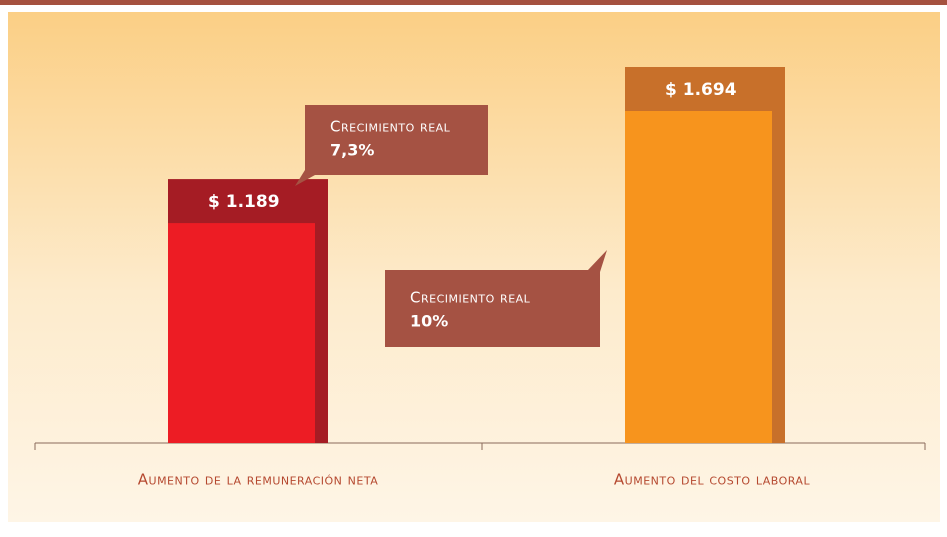  I want to click on top-stripe, so click(473, 2).